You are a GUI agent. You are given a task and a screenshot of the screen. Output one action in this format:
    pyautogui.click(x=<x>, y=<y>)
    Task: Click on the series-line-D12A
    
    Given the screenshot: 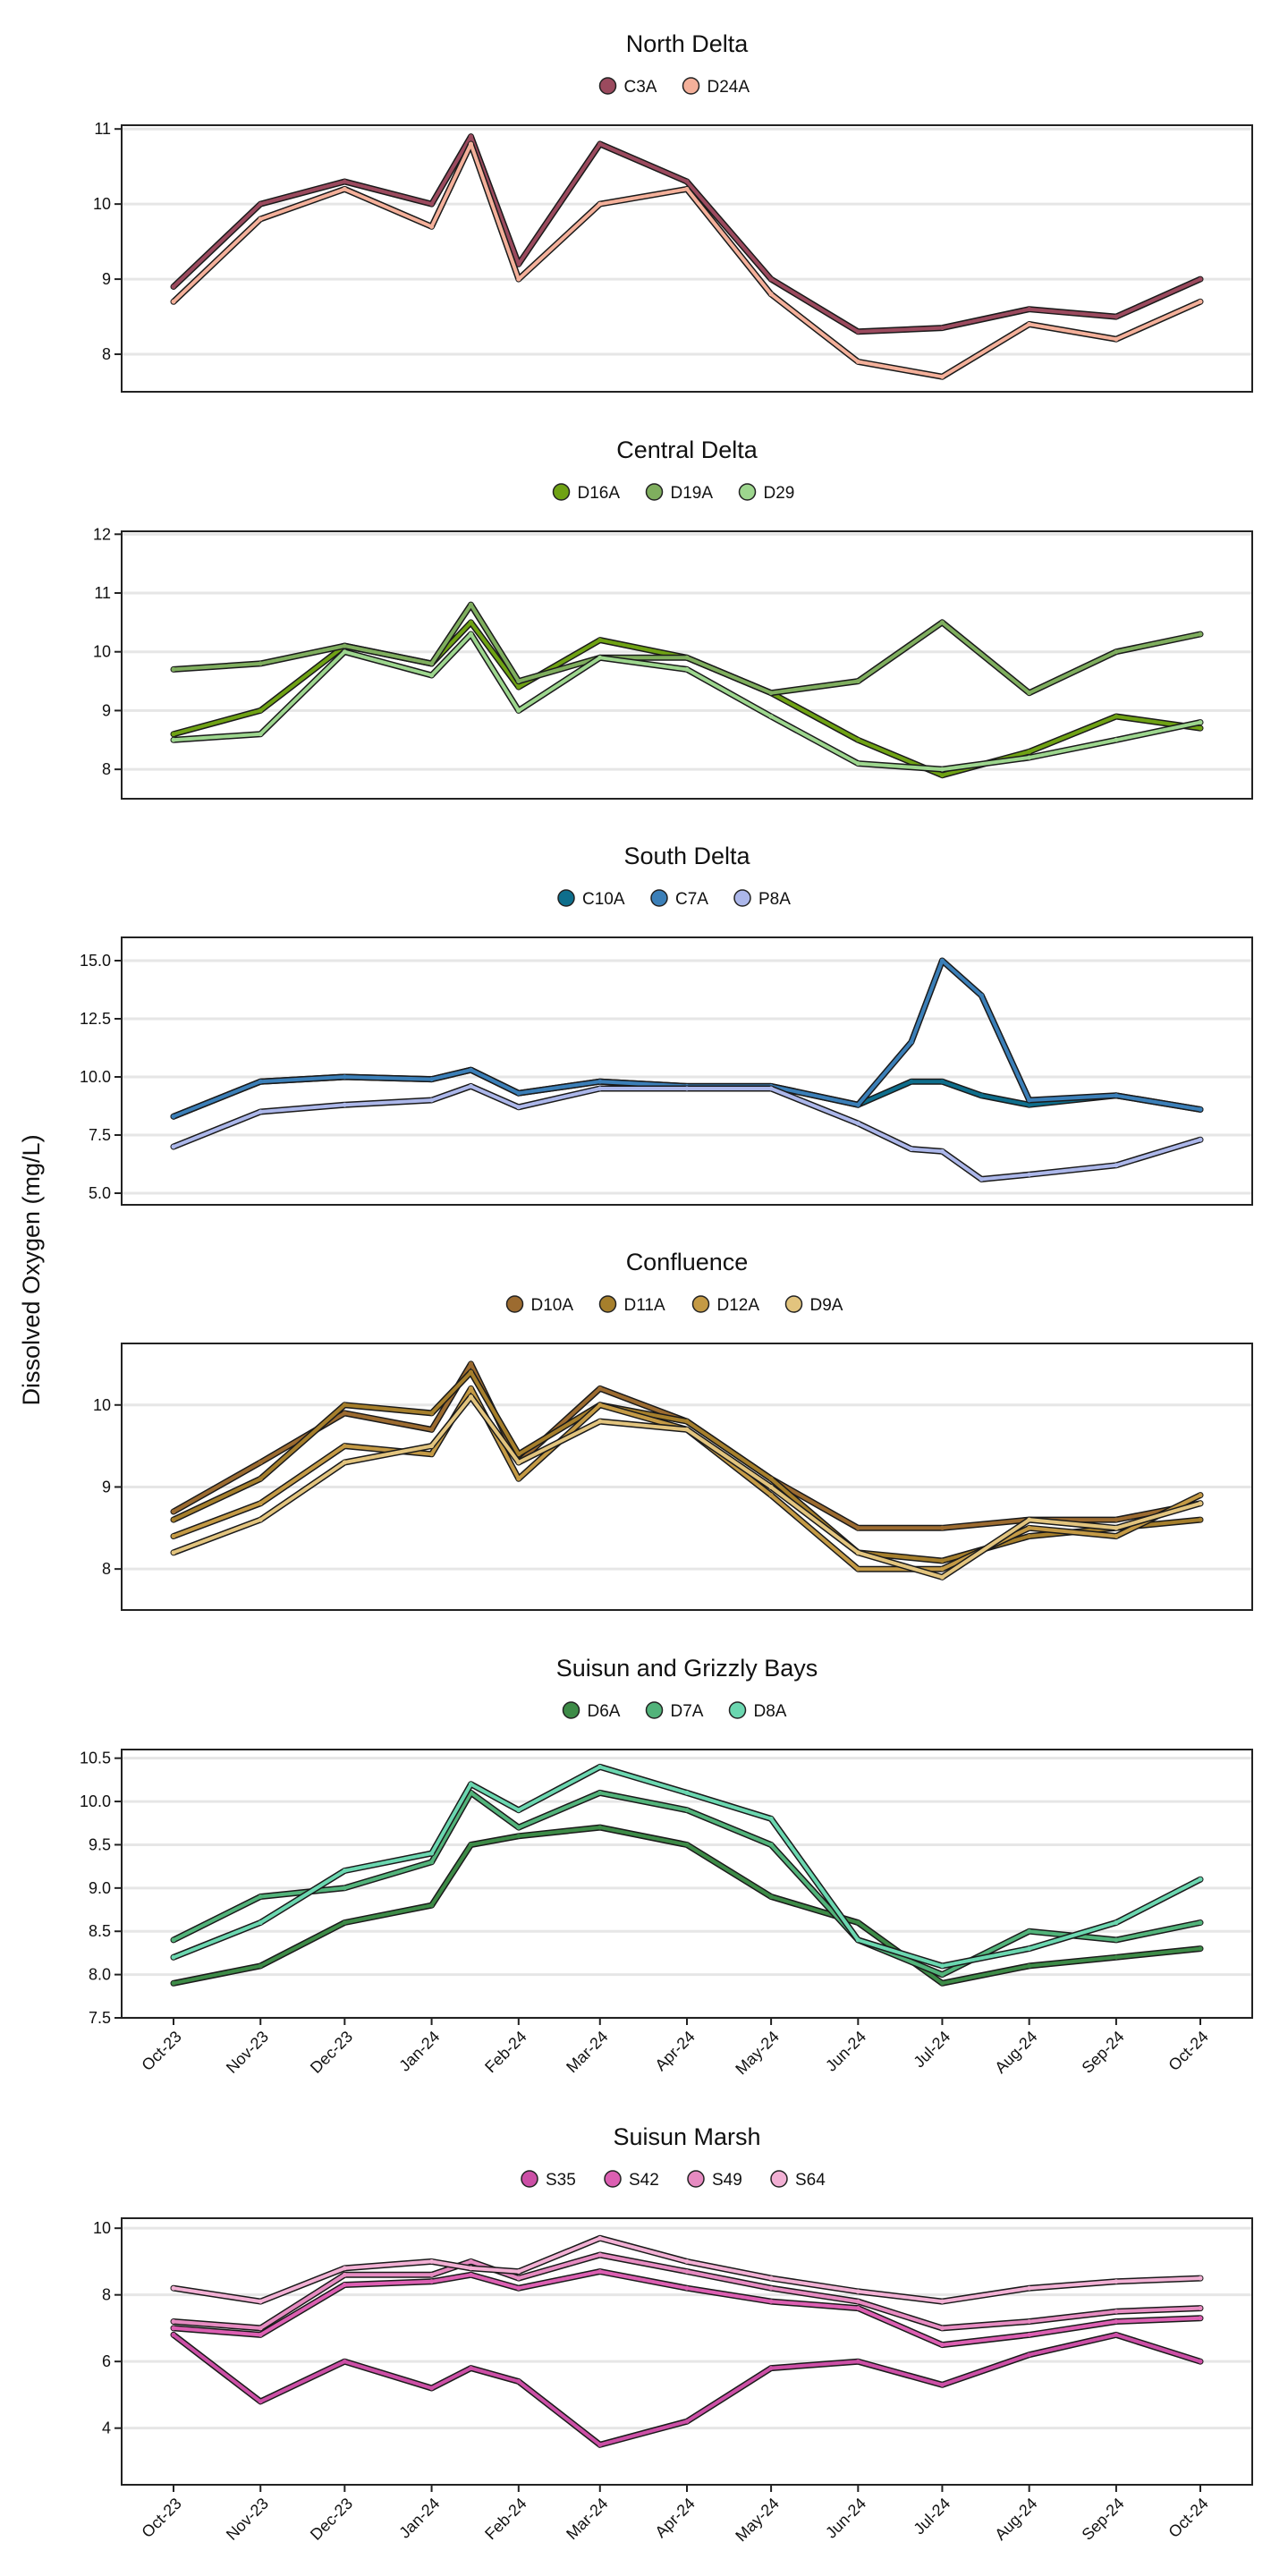 What is the action you would take?
    pyautogui.click(x=687, y=1479)
    